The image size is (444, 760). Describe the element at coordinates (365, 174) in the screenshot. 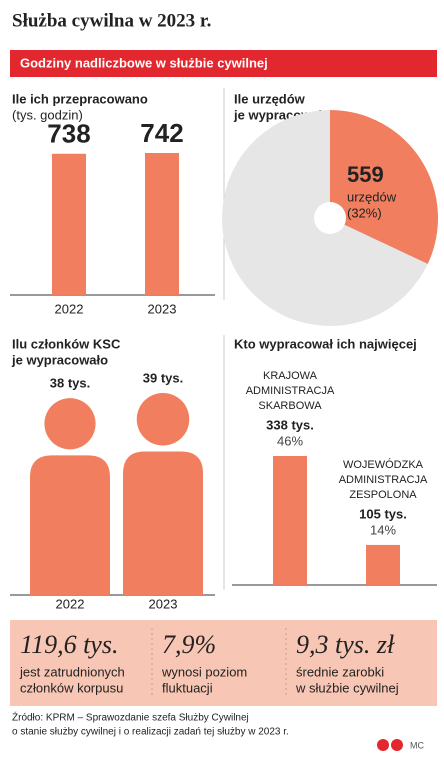

I see `count-label: 559` at that location.